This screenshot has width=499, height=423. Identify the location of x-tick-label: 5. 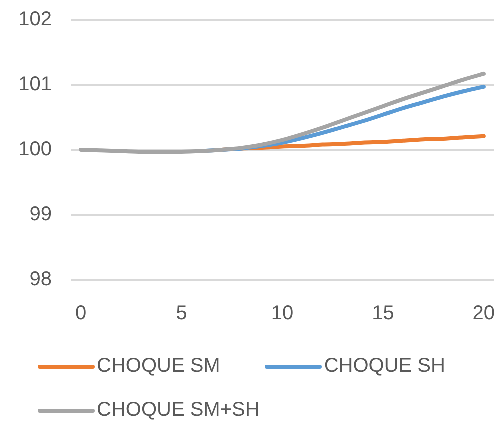
(182, 313).